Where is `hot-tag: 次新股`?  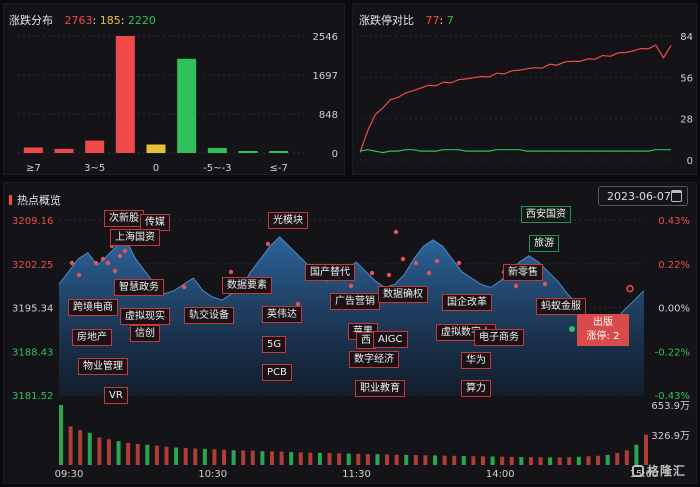
hot-tag: 次新股 is located at coordinates (124, 218).